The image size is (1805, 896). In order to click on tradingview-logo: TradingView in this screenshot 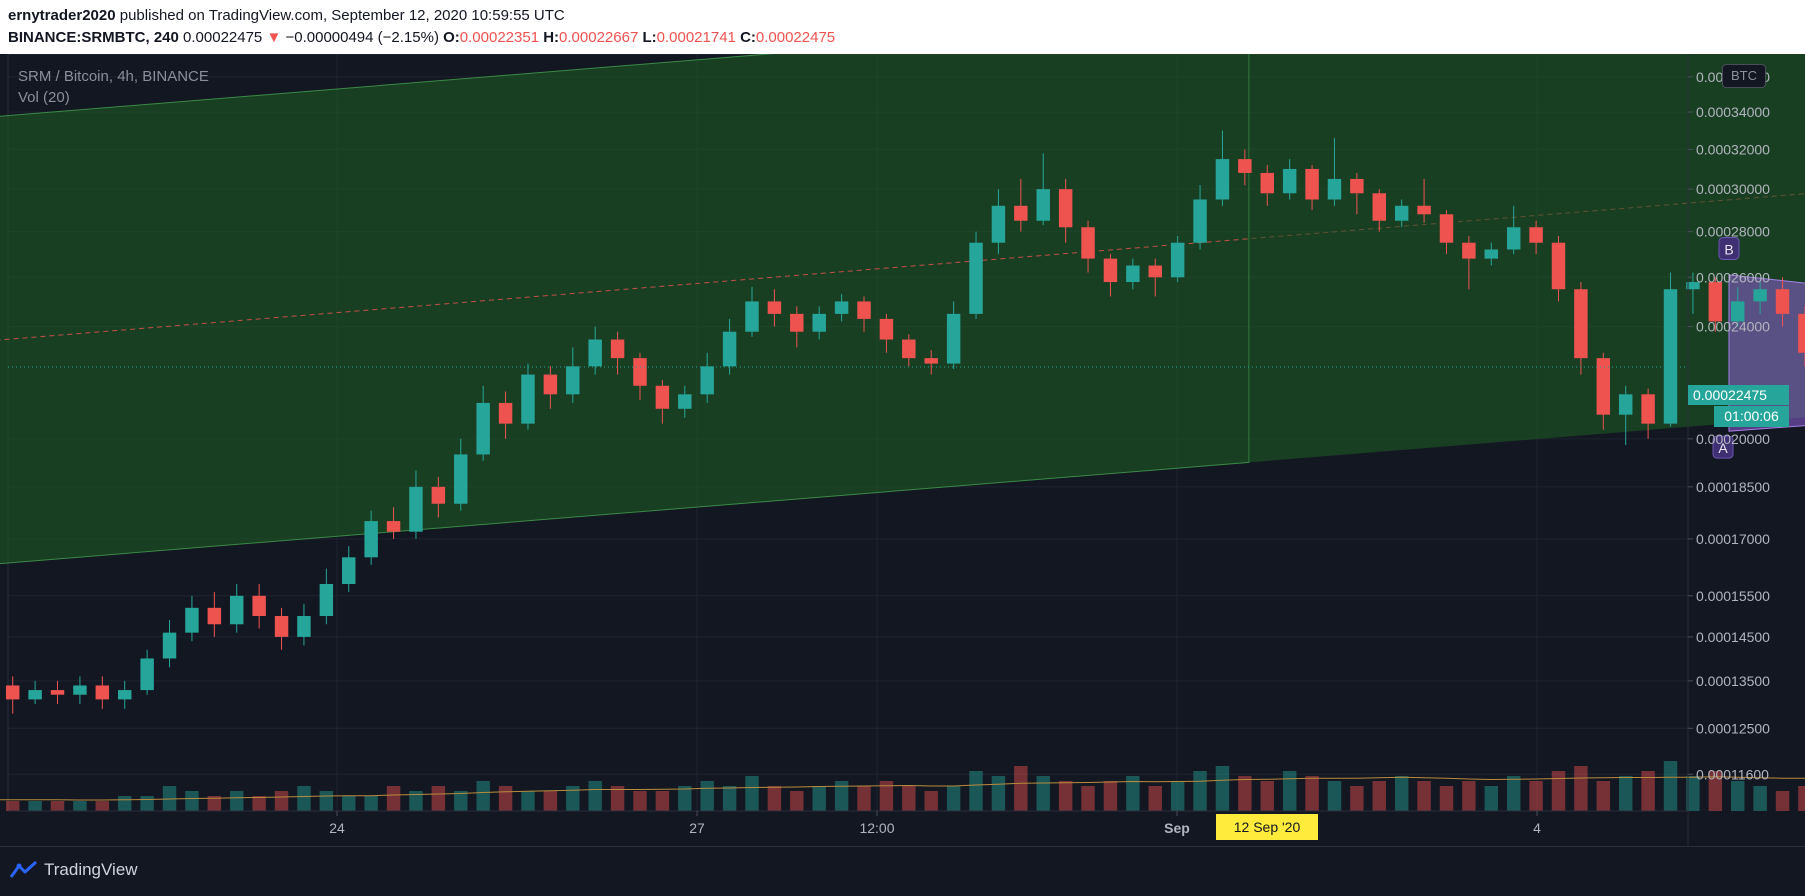, I will do `click(74, 870)`.